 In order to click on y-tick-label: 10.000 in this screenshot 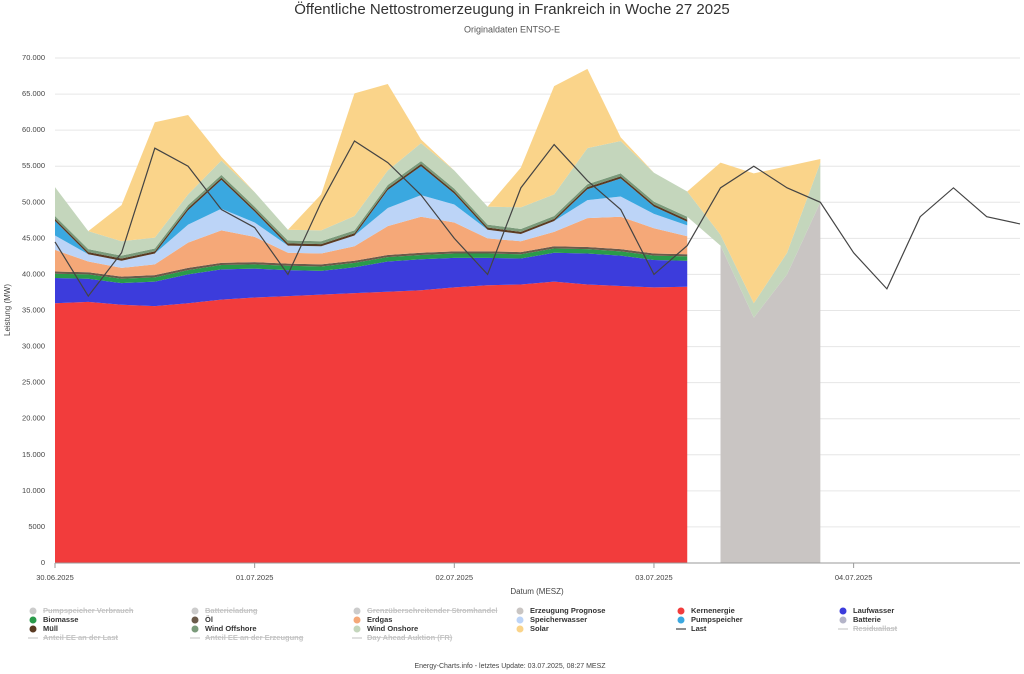, I will do `click(33, 490)`.